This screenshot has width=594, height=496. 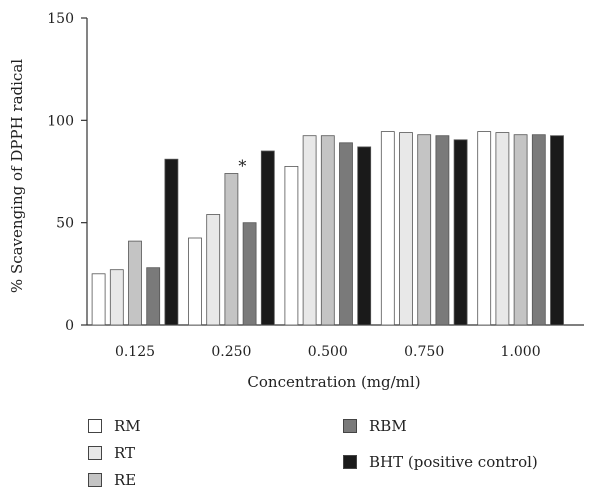 What do you see at coordinates (95, 426) in the screenshot?
I see `legend-swatch-rm` at bounding box center [95, 426].